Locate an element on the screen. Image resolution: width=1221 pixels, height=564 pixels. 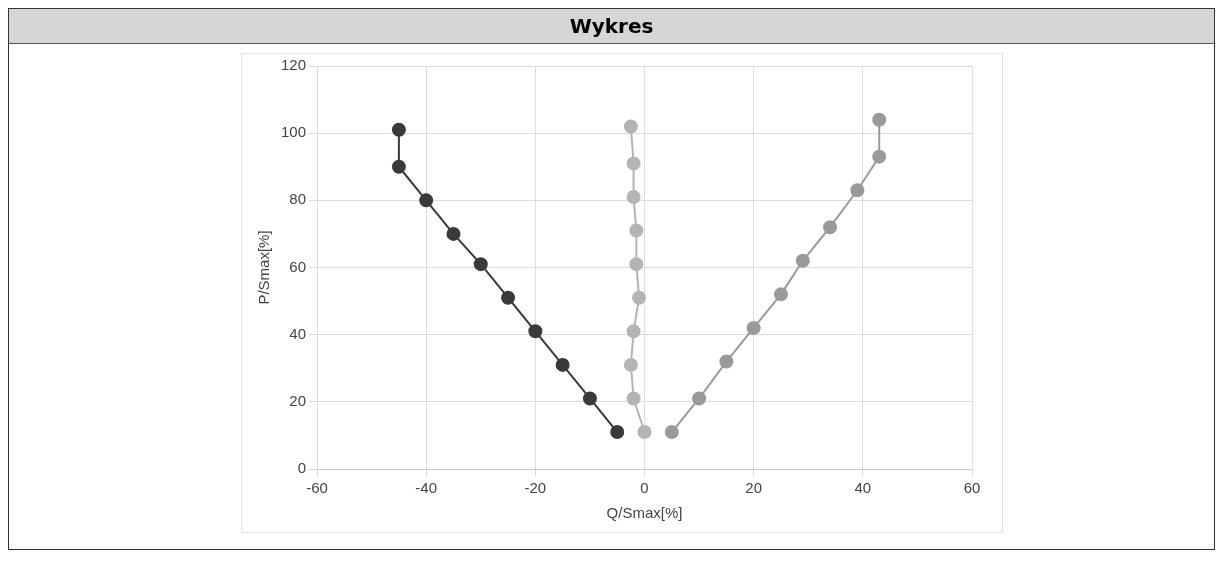
y-tick-label: 0 is located at coordinates (302, 468).